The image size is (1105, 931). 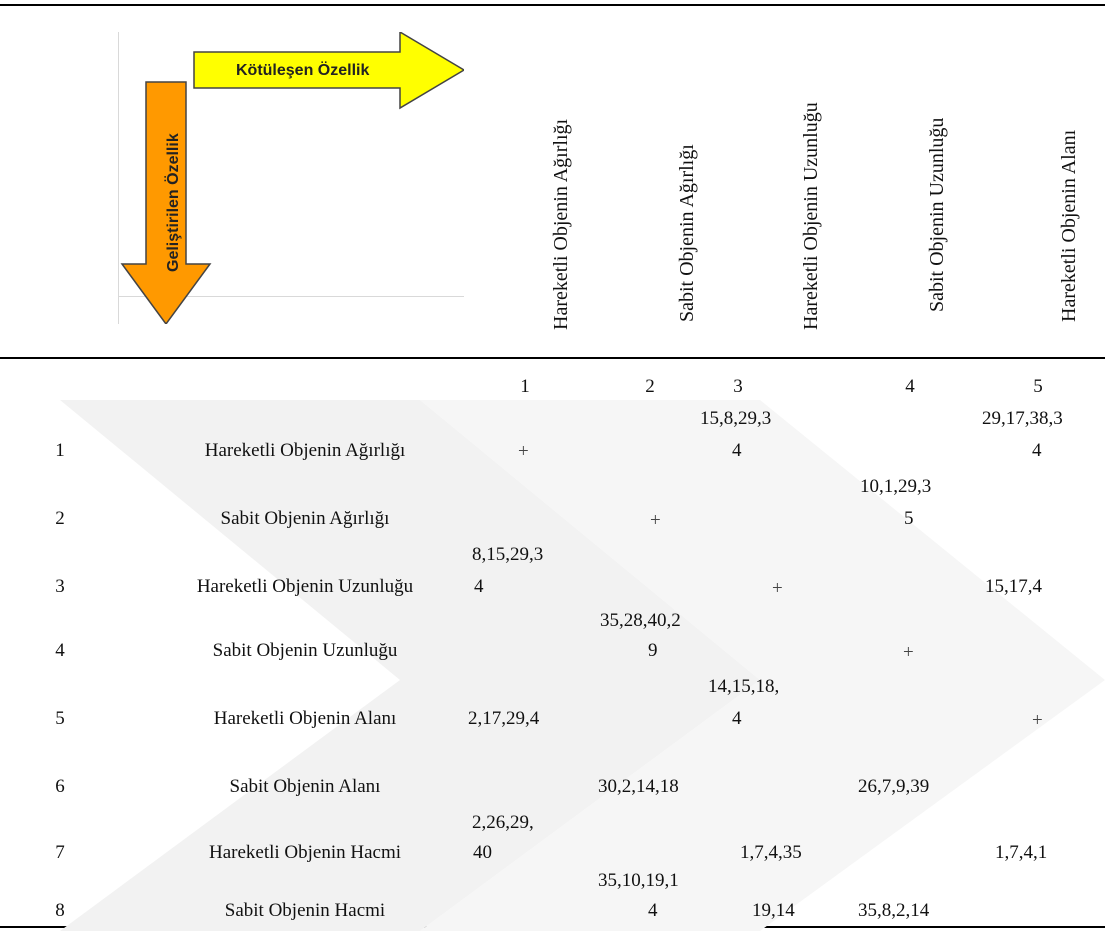 I want to click on legend-arrows, so click(x=292, y=178).